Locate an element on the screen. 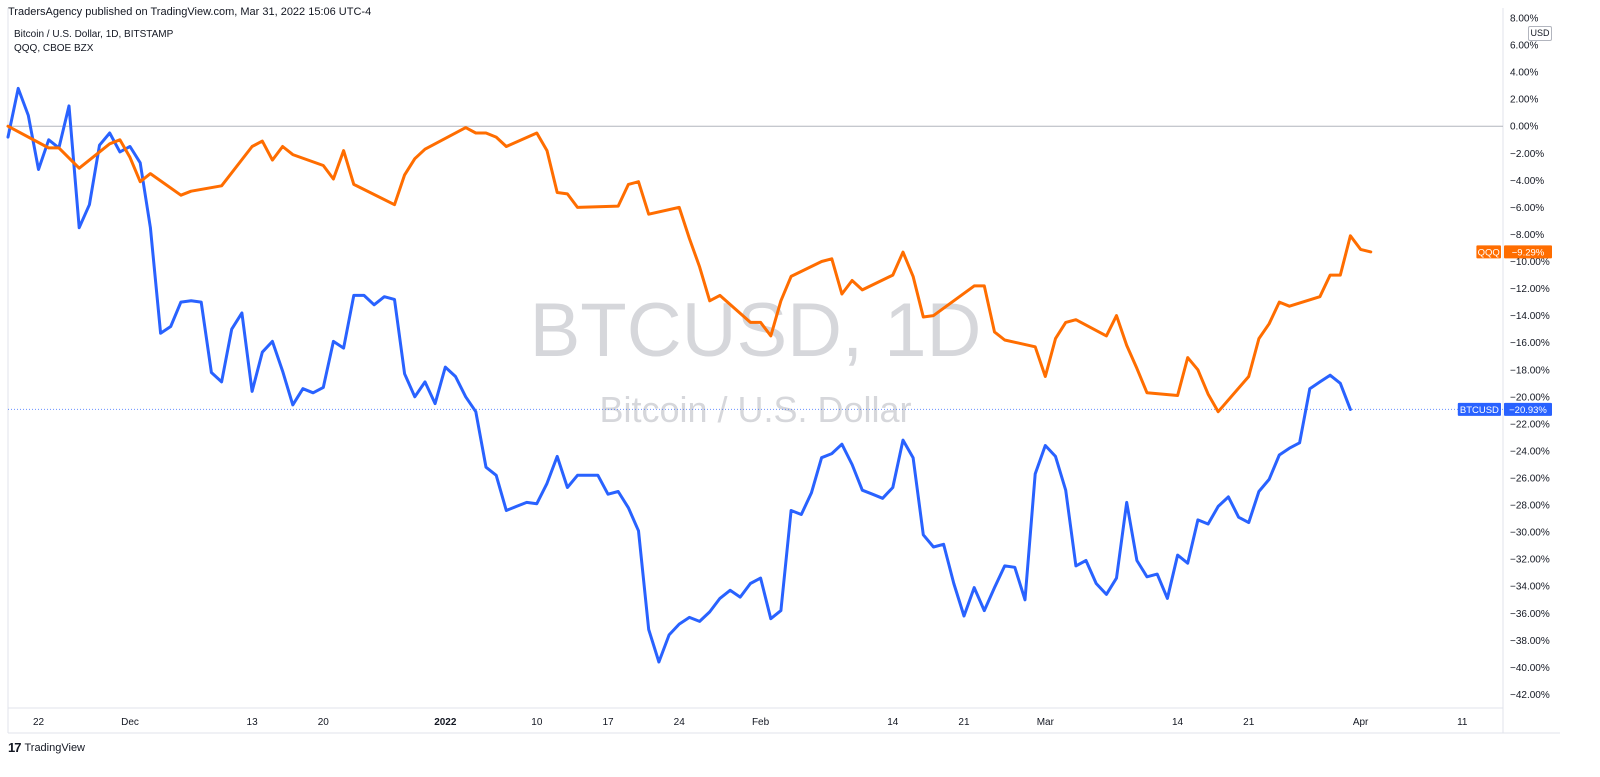 The width and height of the screenshot is (1600, 777). footer-brand: TradingView is located at coordinates (55, 747).